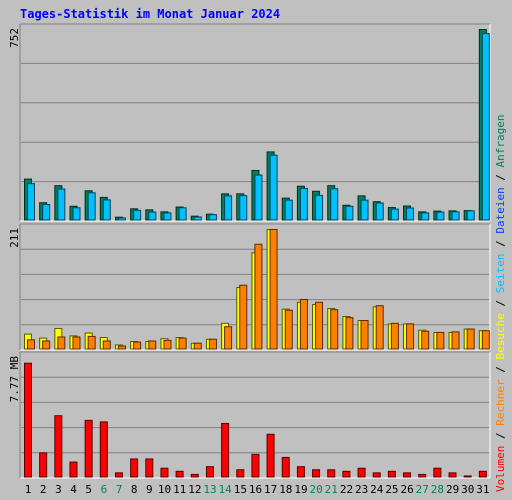 This screenshot has width=512, height=500. I want to click on x-tick-label-day-22: 22, so click(346, 489).